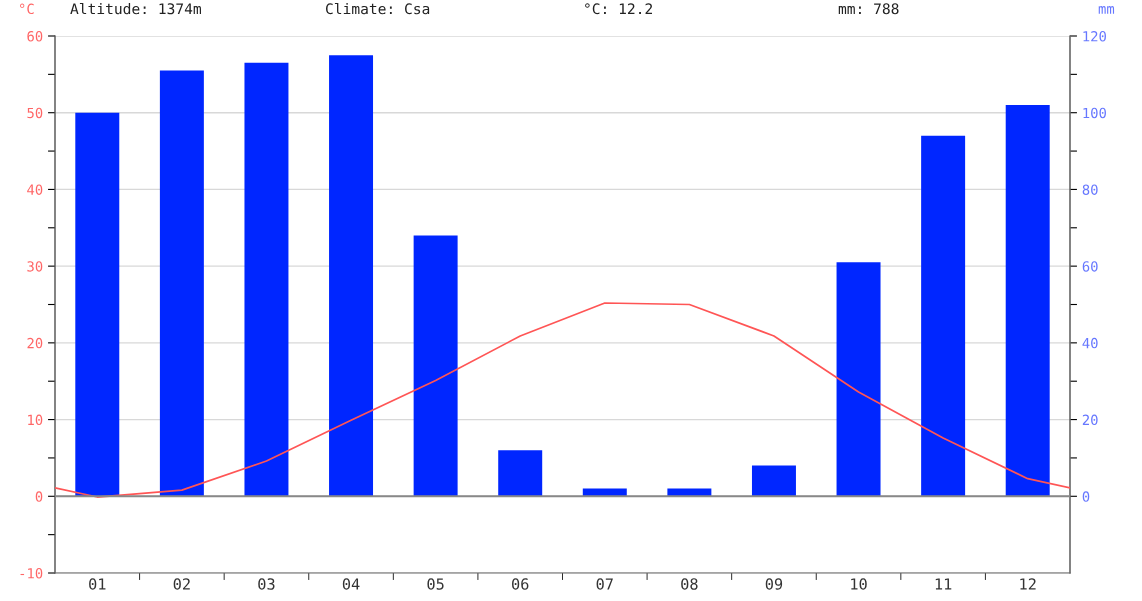  I want to click on y-tick-label: -10, so click(31, 573).